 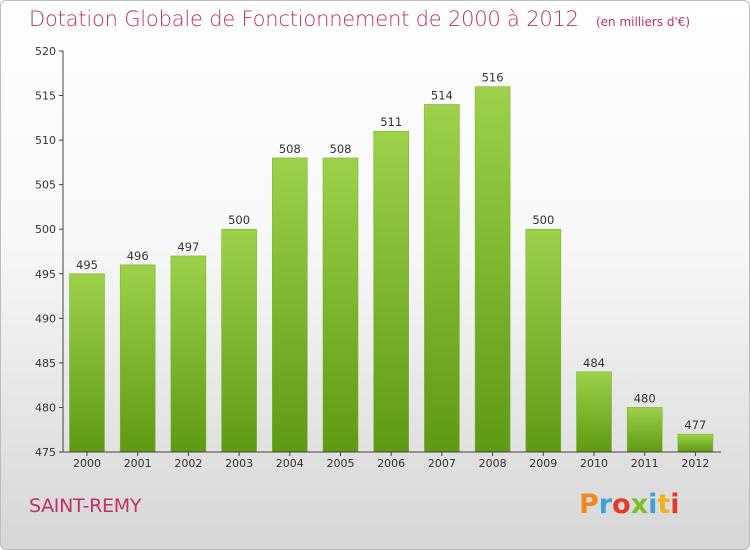 What do you see at coordinates (341, 463) in the screenshot?
I see `x-tick-label: 2005` at bounding box center [341, 463].